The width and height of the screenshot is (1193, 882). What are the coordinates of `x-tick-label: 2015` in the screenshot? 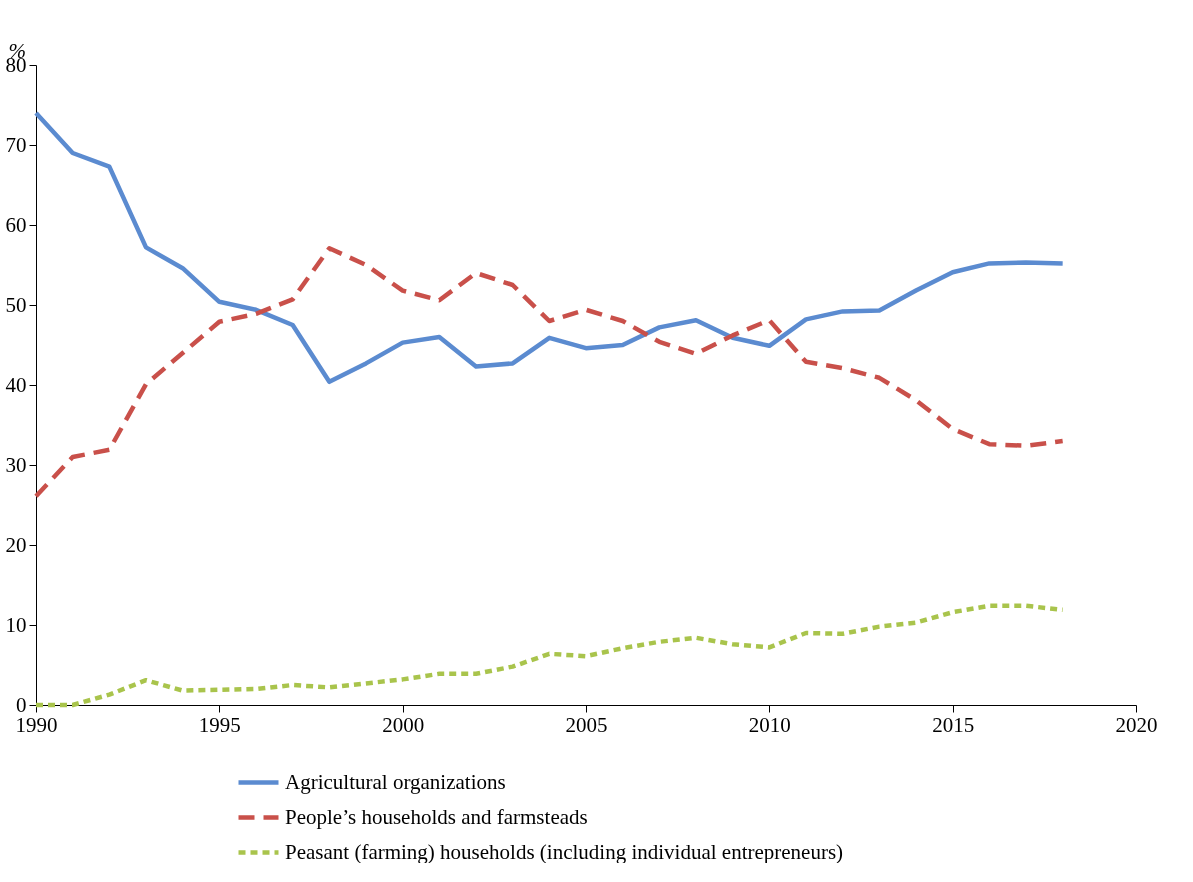 It's located at (953, 724).